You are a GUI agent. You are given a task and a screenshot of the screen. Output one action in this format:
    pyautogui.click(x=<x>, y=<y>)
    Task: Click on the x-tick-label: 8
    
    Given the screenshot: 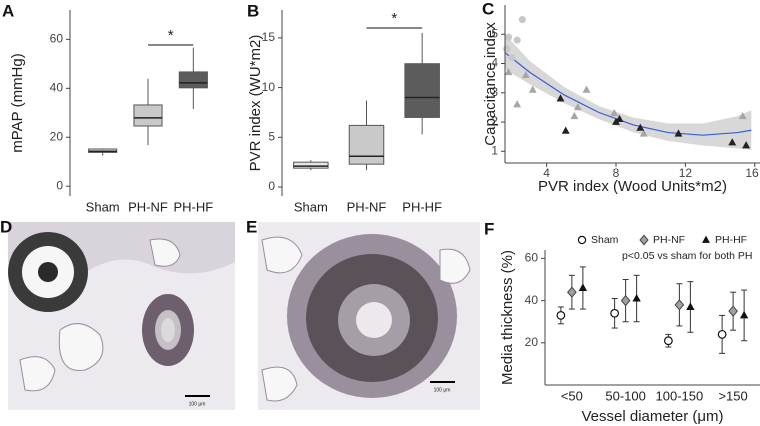 What is the action you would take?
    pyautogui.click(x=616, y=173)
    